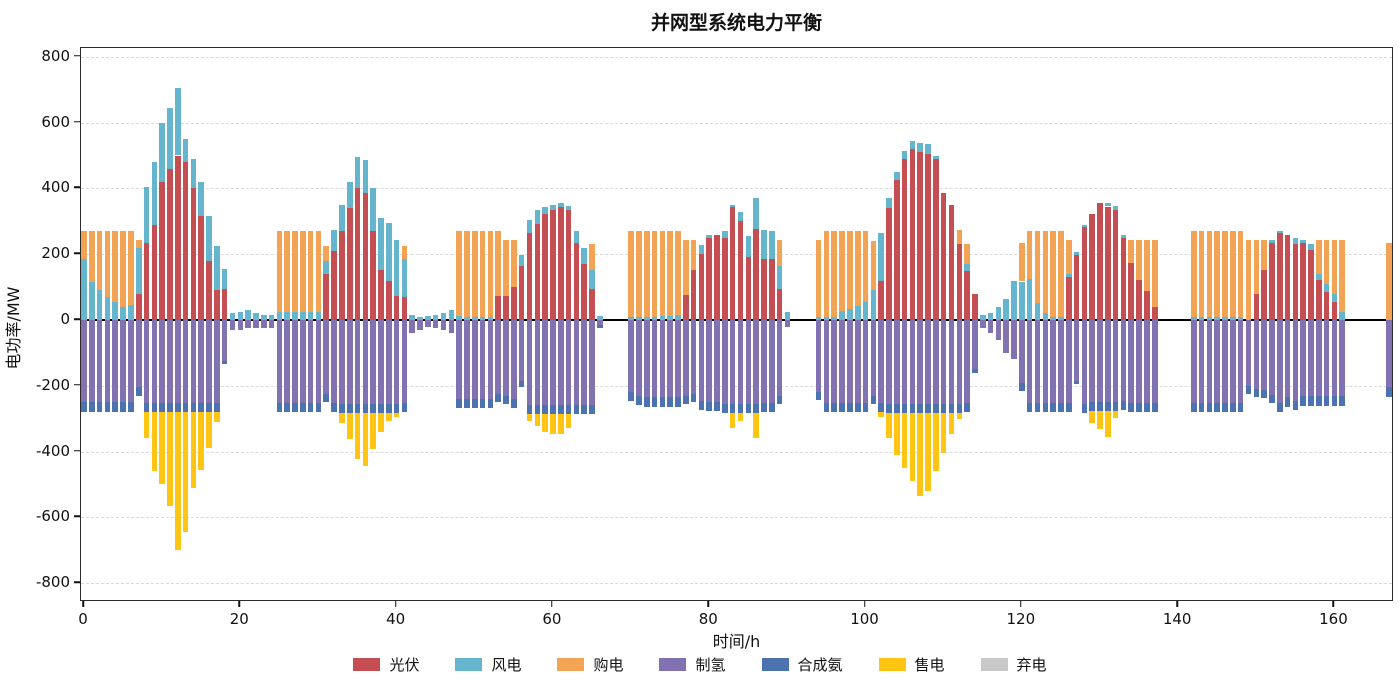 This screenshot has width=1400, height=695. I want to click on legend-item-制氢: 制氢, so click(692, 664).